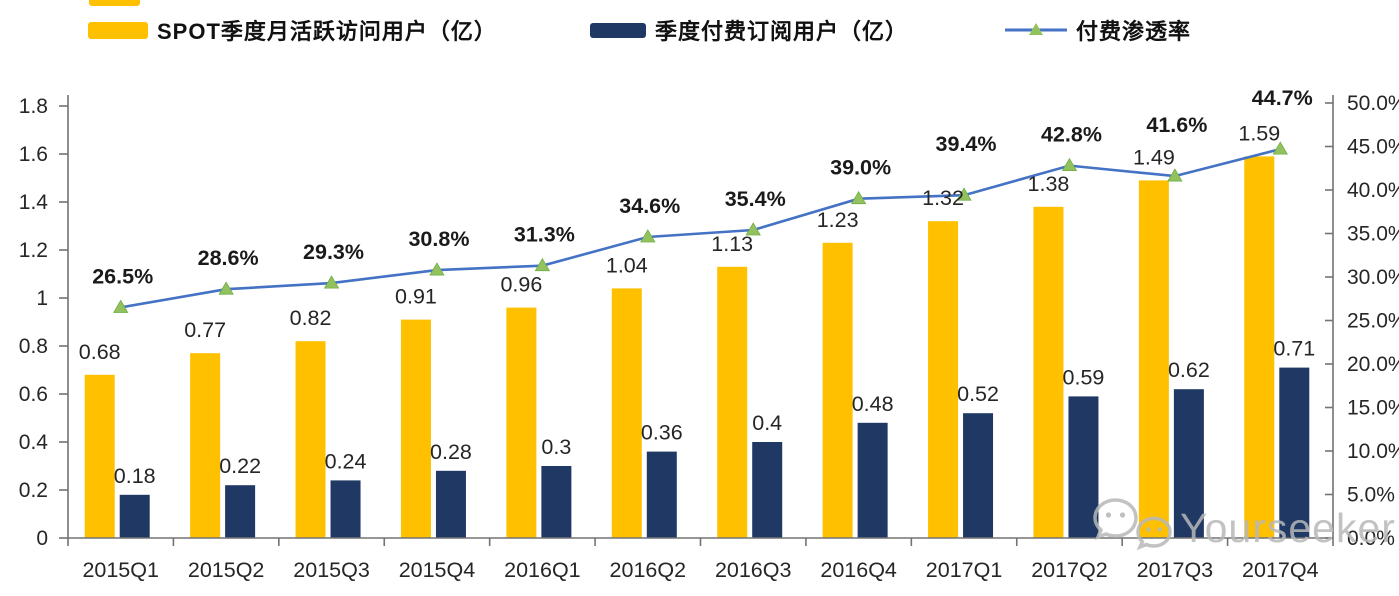  I want to click on subscribers-bar-label: 0.62, so click(1189, 370).